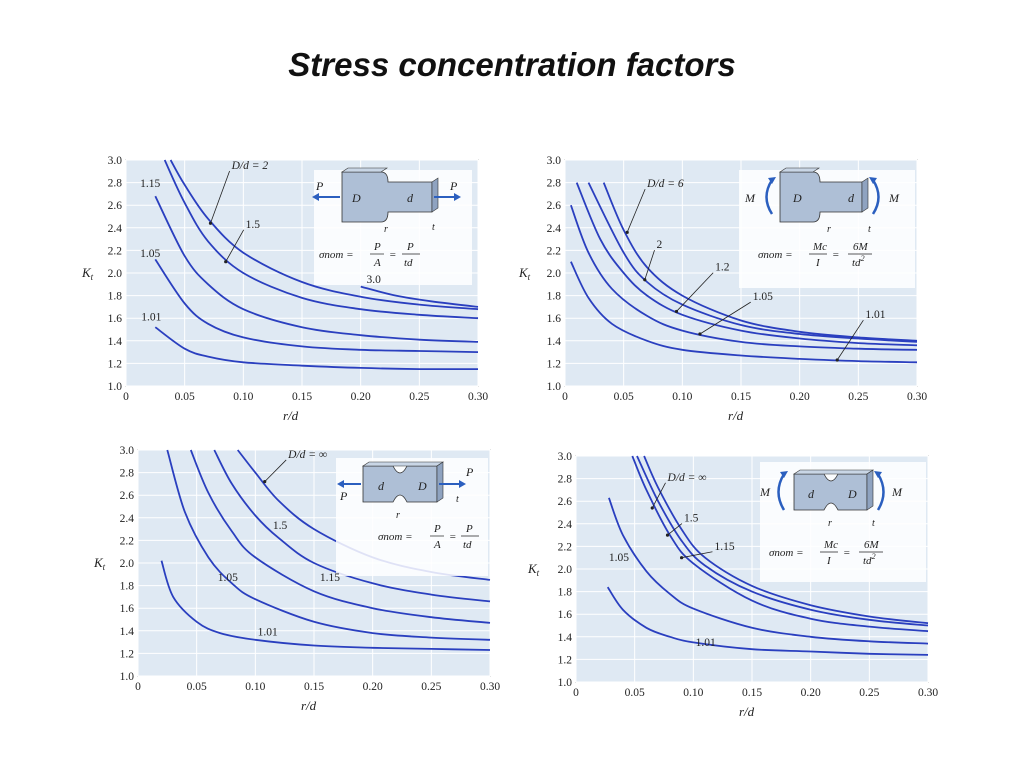 The width and height of the screenshot is (1024, 768). I want to click on curve-label: D/d = 6, so click(665, 184).